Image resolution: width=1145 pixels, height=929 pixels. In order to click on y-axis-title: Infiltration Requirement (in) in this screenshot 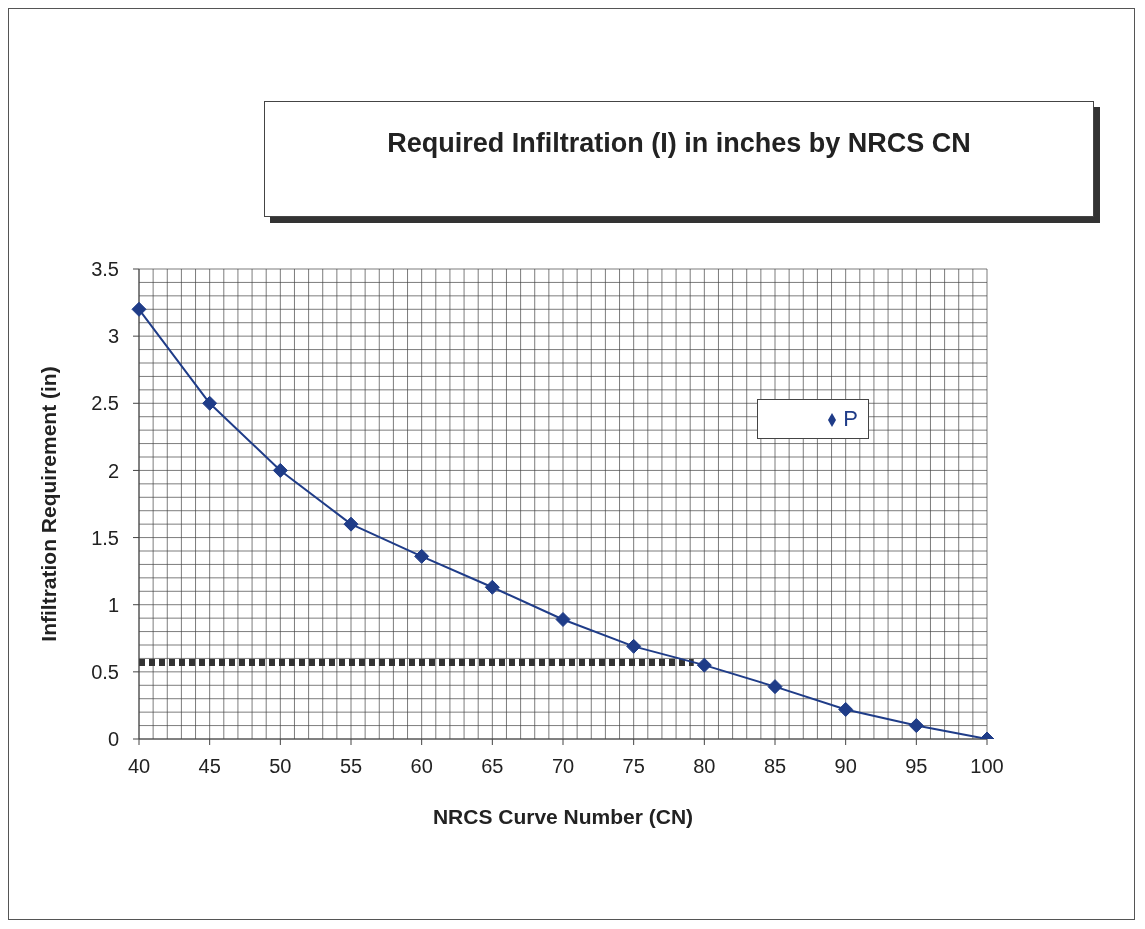, I will do `click(49, 504)`.